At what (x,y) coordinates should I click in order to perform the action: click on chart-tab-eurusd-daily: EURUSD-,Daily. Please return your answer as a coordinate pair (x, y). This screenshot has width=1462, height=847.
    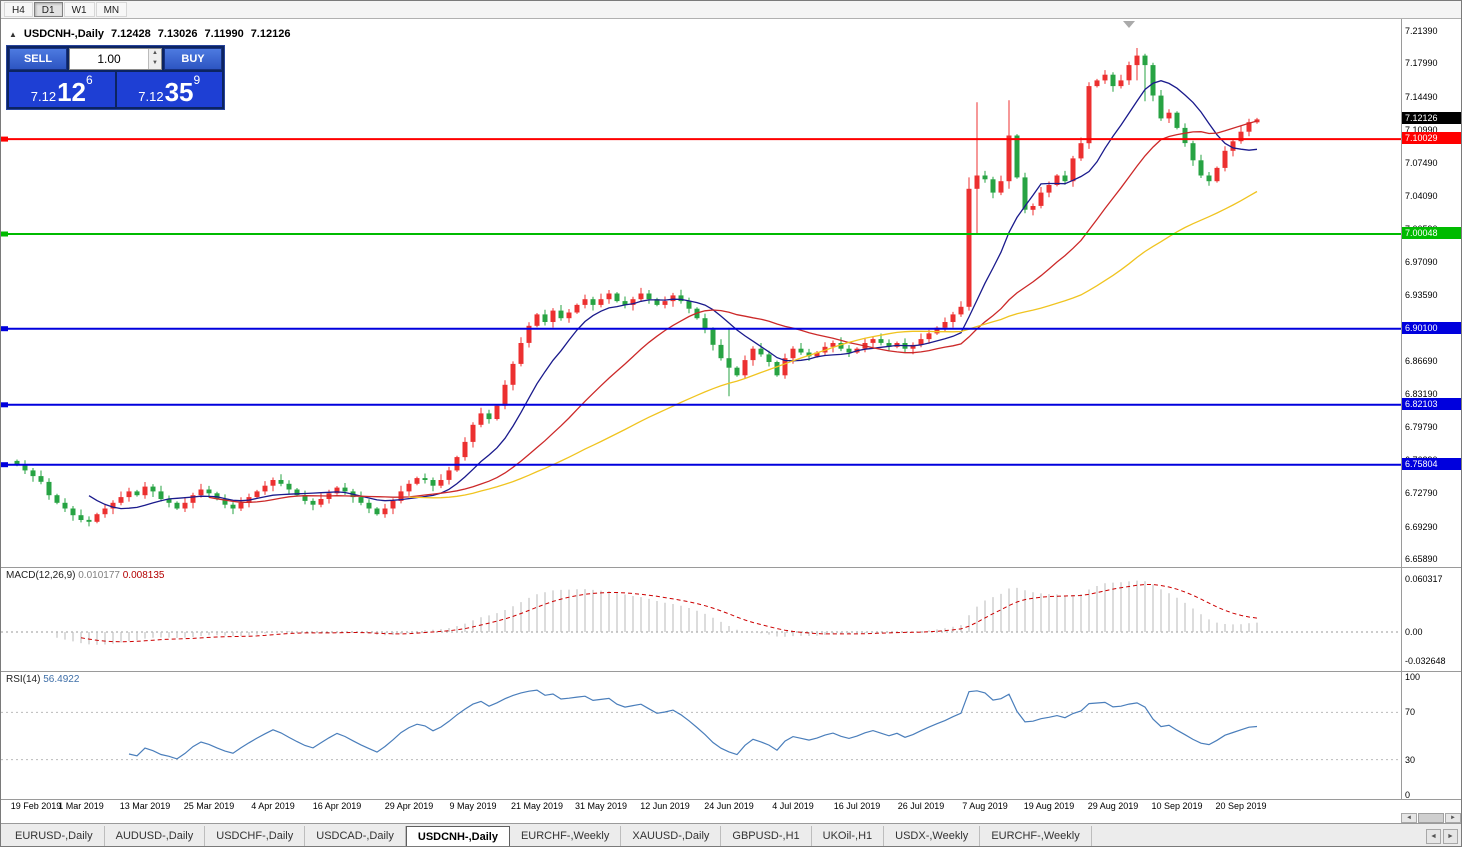
    Looking at the image, I should click on (54, 836).